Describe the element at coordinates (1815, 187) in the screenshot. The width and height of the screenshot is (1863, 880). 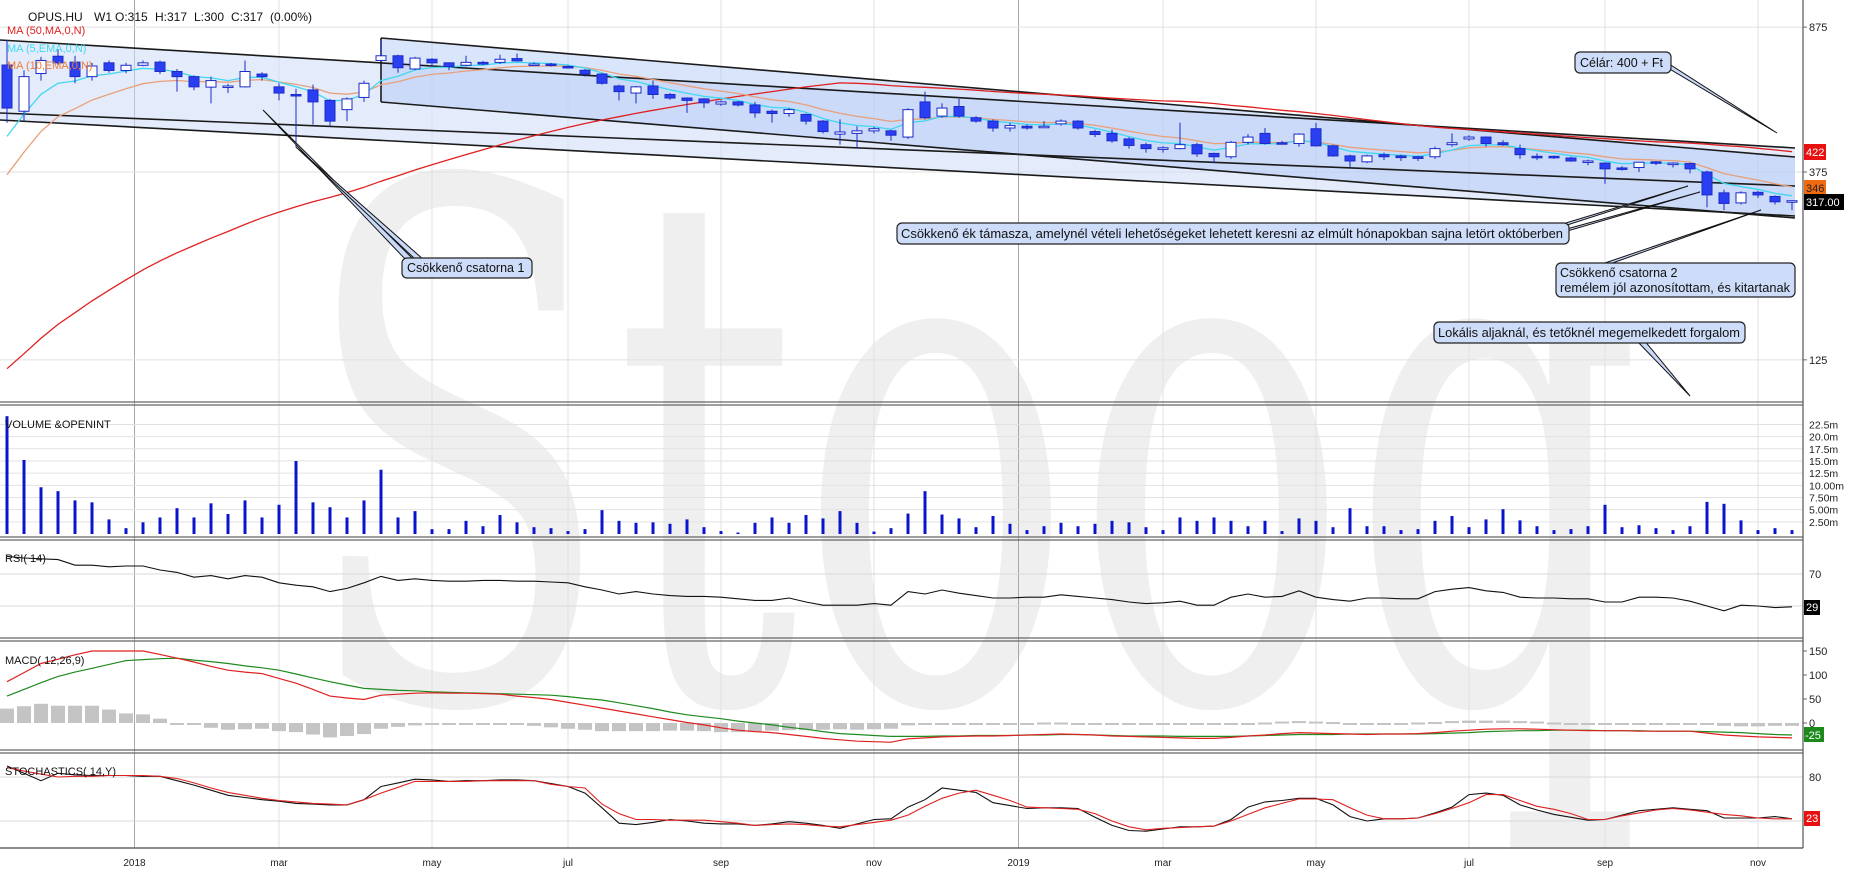
I see `ema10-last-tag: 346` at that location.